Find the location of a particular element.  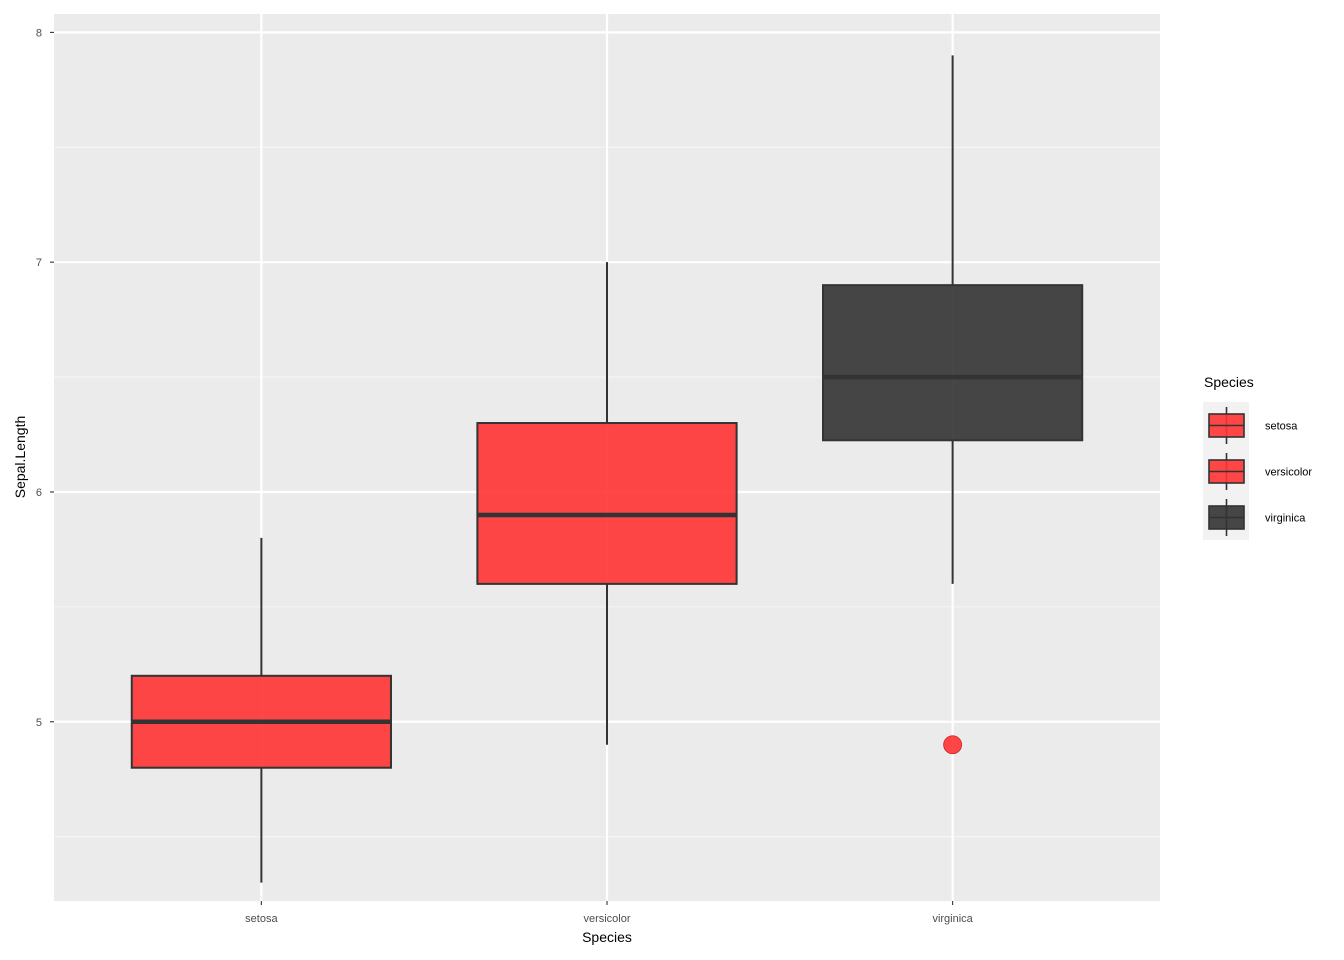

x-axis-title: Species is located at coordinates (607, 937).